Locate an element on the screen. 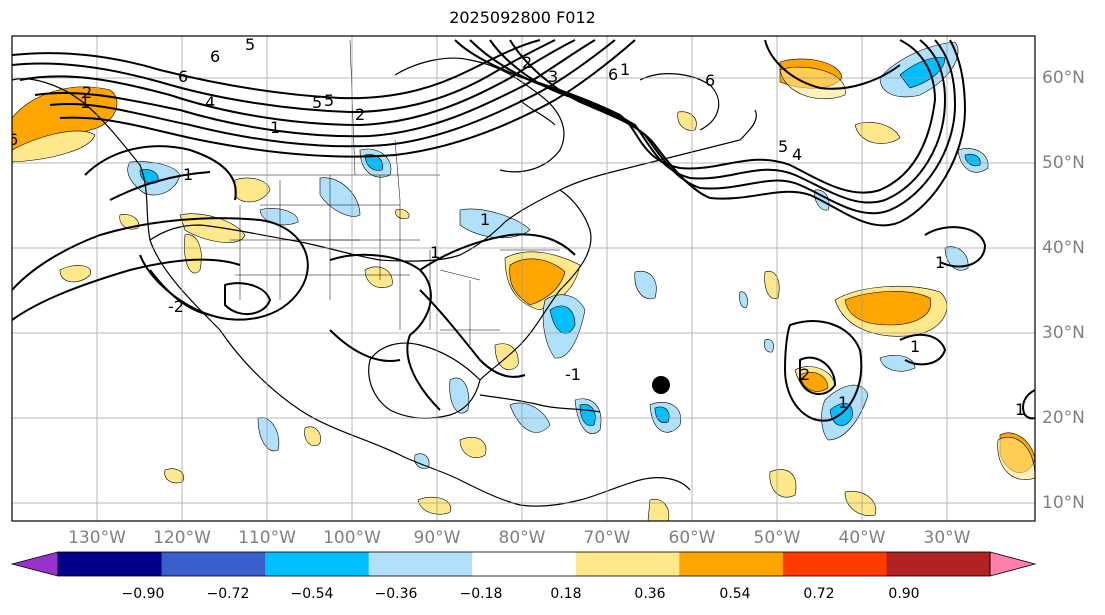  contour-label: -1 is located at coordinates (573, 374).